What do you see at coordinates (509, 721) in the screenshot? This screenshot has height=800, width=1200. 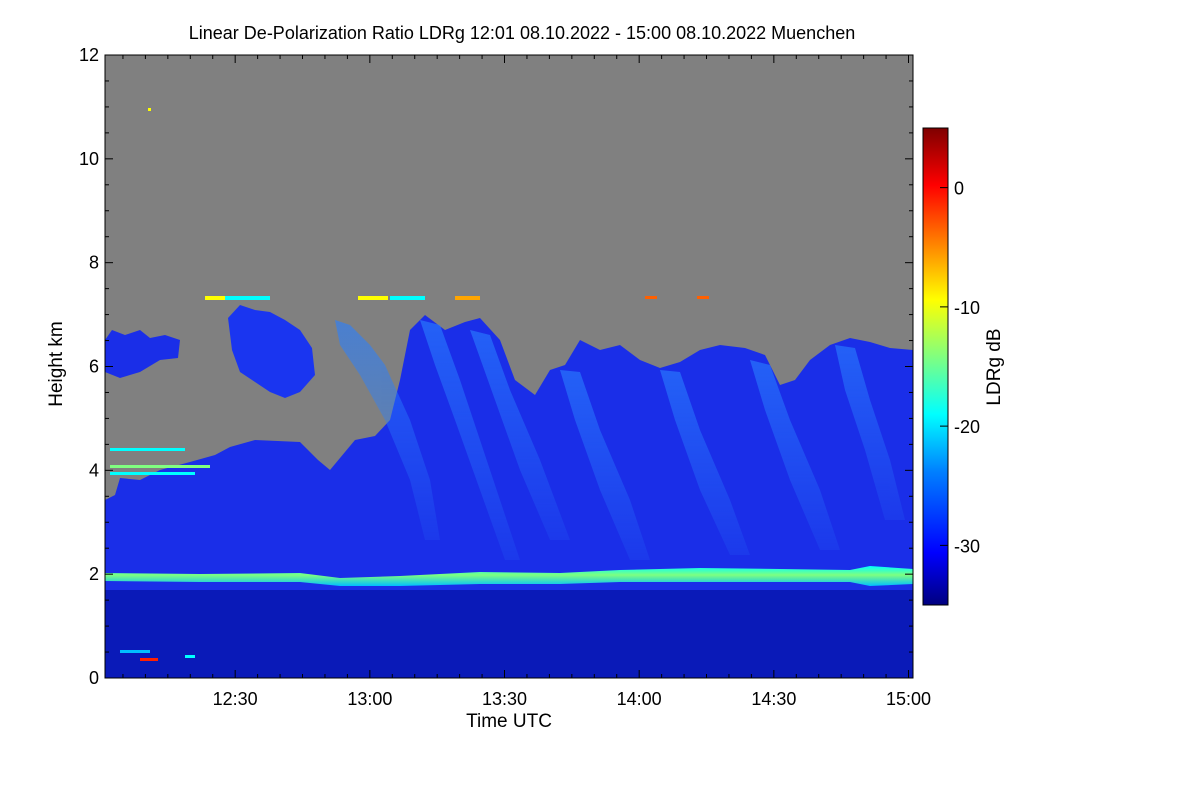 I see `x-axis-title: Time UTC` at bounding box center [509, 721].